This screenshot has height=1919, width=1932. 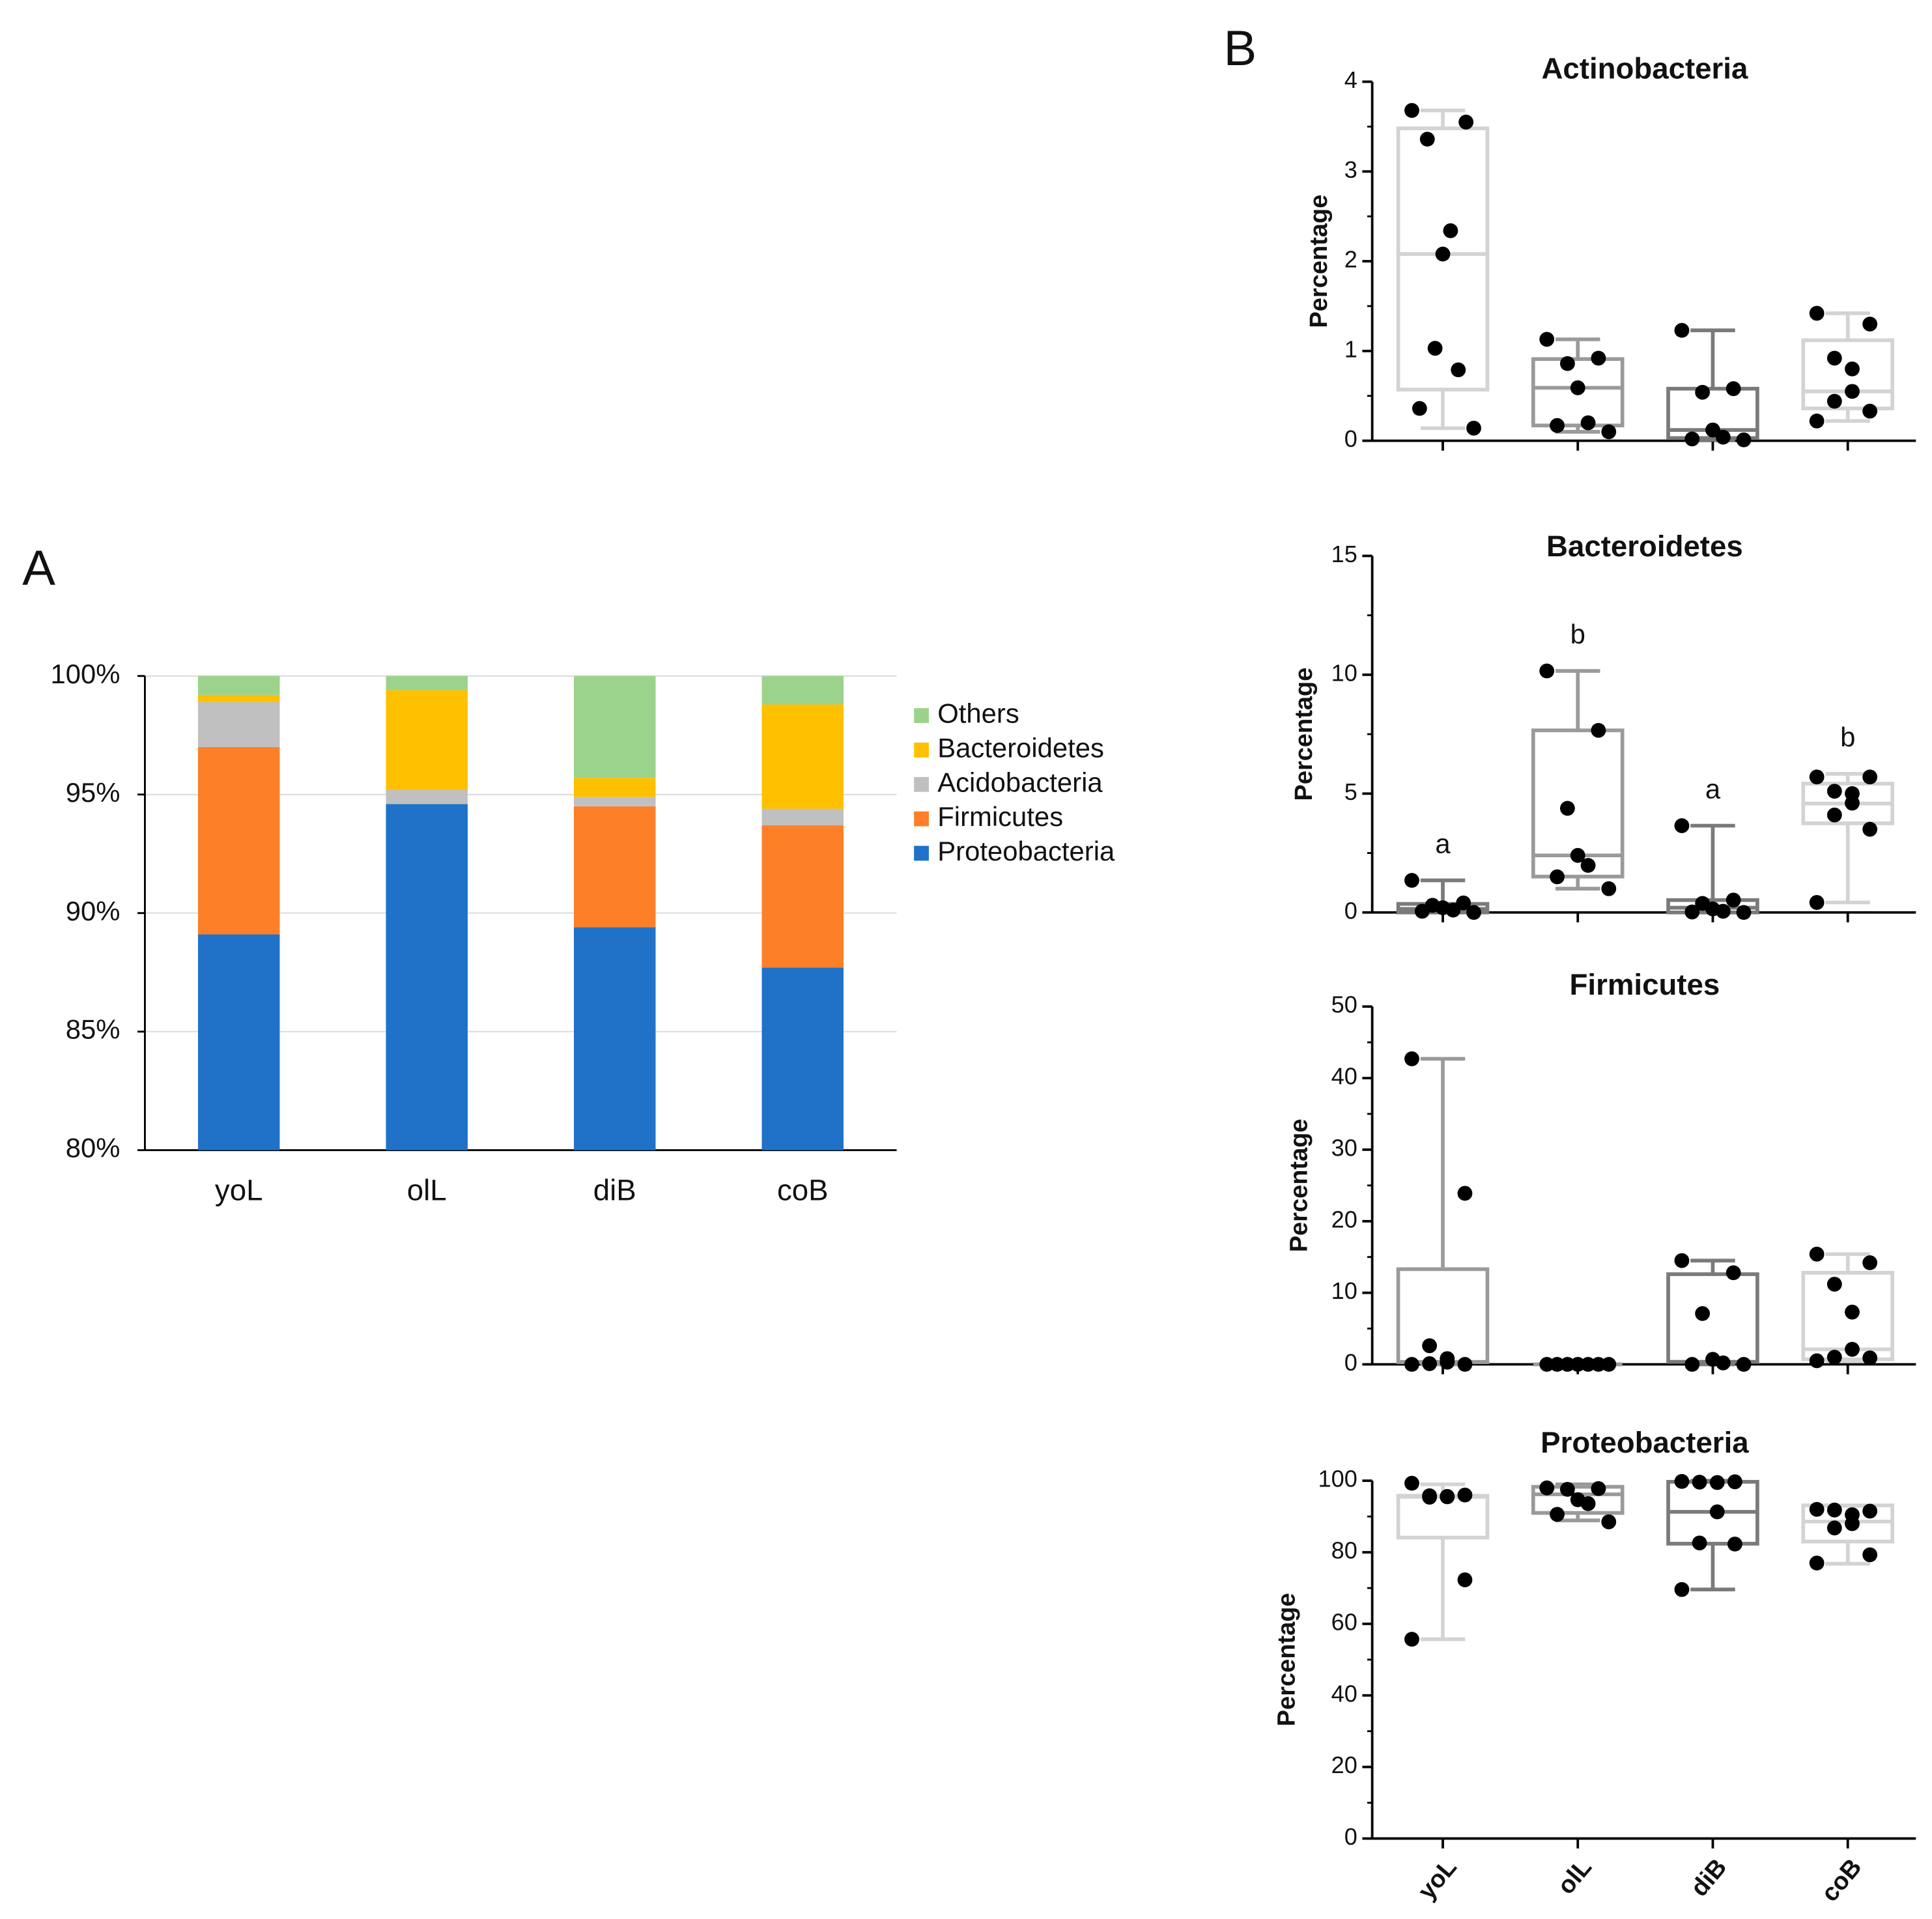 I want to click on x-tick-label: olL, so click(x=1574, y=1877).